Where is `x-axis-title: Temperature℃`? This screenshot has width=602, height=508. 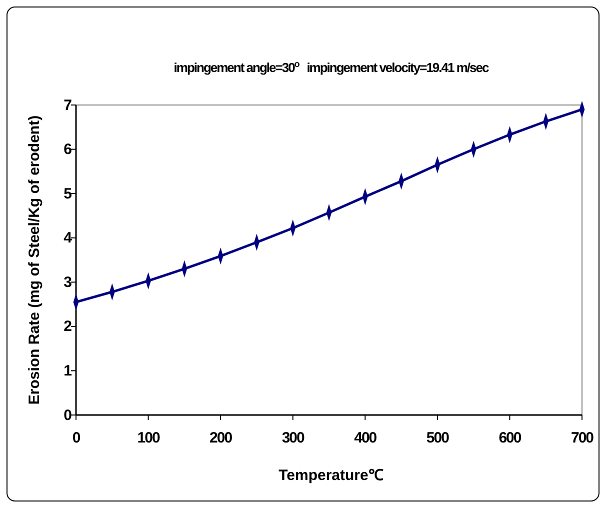
x-axis-title: Temperature℃ is located at coordinates (331, 475).